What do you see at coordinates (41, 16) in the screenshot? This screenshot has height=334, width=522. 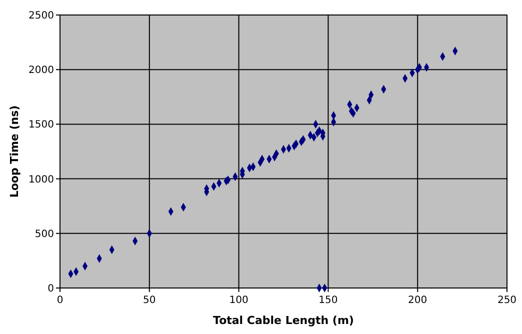 I see `y-tick-label: 2500` at bounding box center [41, 16].